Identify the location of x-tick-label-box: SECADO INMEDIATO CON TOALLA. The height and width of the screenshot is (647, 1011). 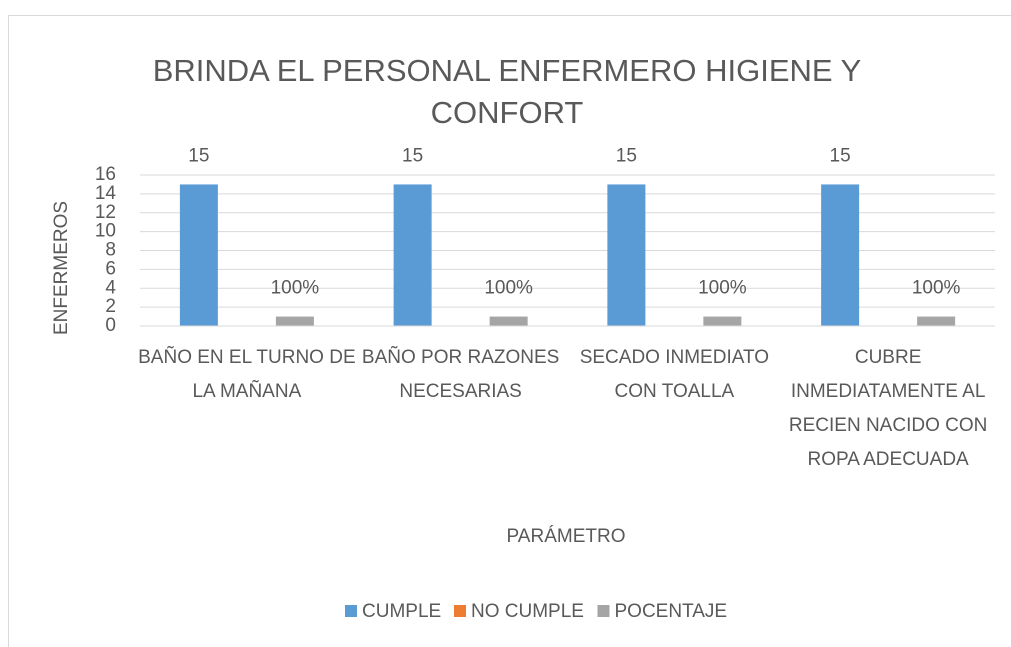
(674, 374).